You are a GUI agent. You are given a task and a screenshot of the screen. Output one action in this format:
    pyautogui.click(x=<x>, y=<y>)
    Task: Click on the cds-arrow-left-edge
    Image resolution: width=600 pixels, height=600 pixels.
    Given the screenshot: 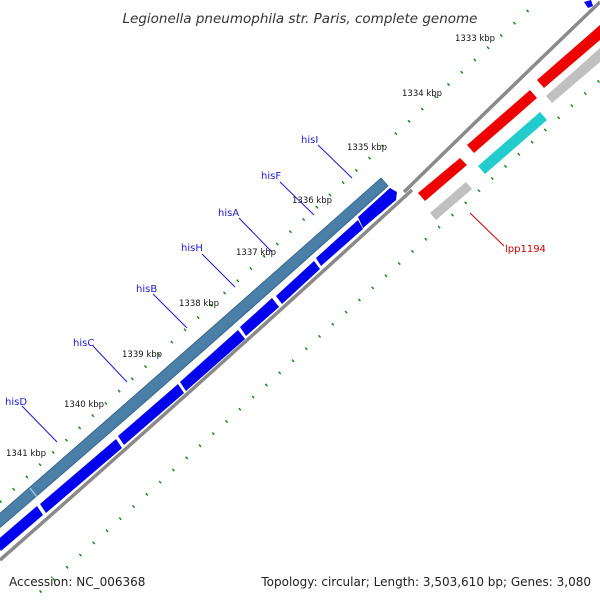 What is the action you would take?
    pyautogui.click(x=21, y=528)
    